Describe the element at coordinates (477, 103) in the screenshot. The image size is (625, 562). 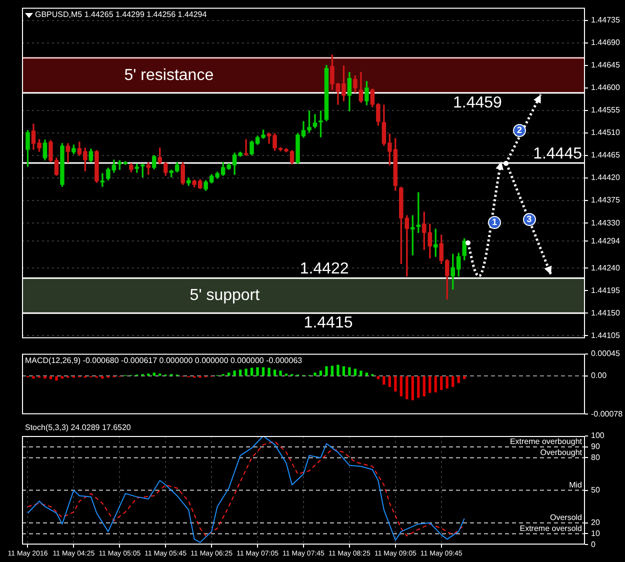
I see `ref-line-label: 1.4459` at that location.